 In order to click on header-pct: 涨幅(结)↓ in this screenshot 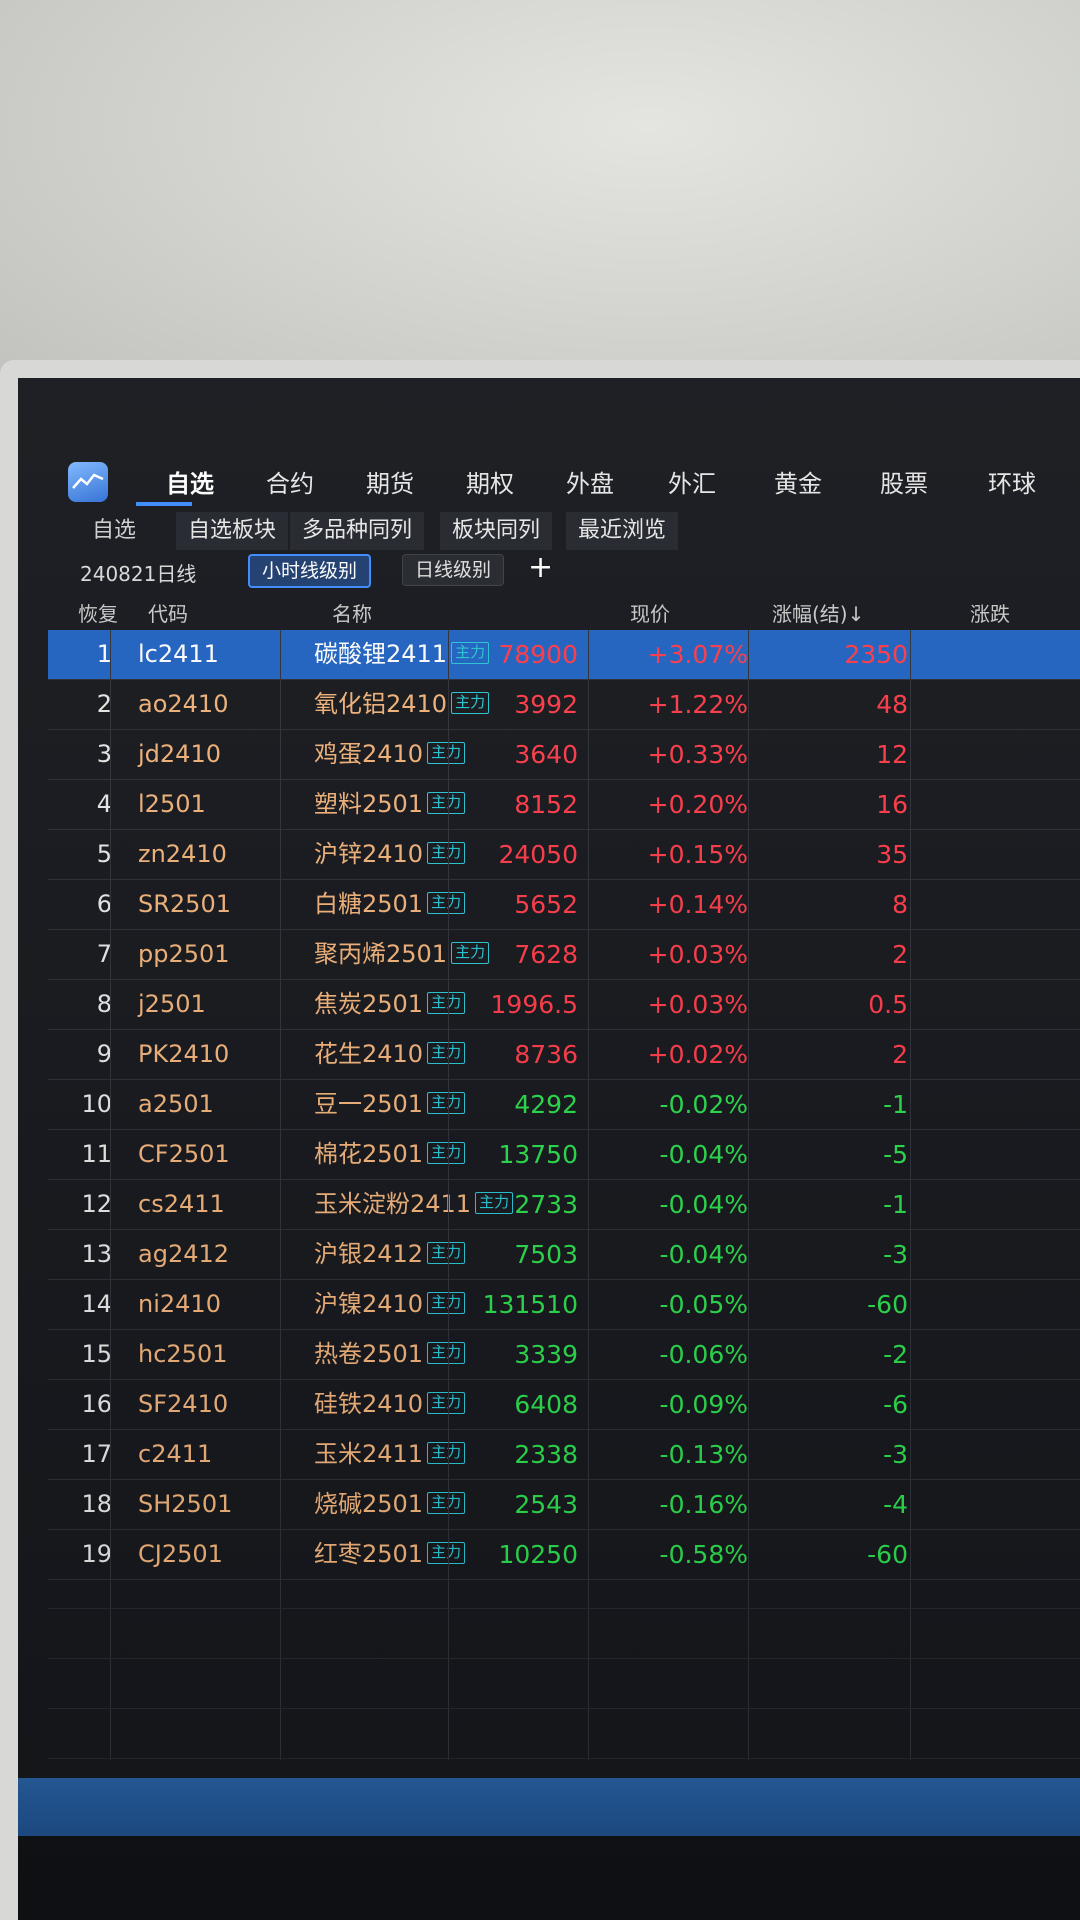, I will do `click(818, 614)`.